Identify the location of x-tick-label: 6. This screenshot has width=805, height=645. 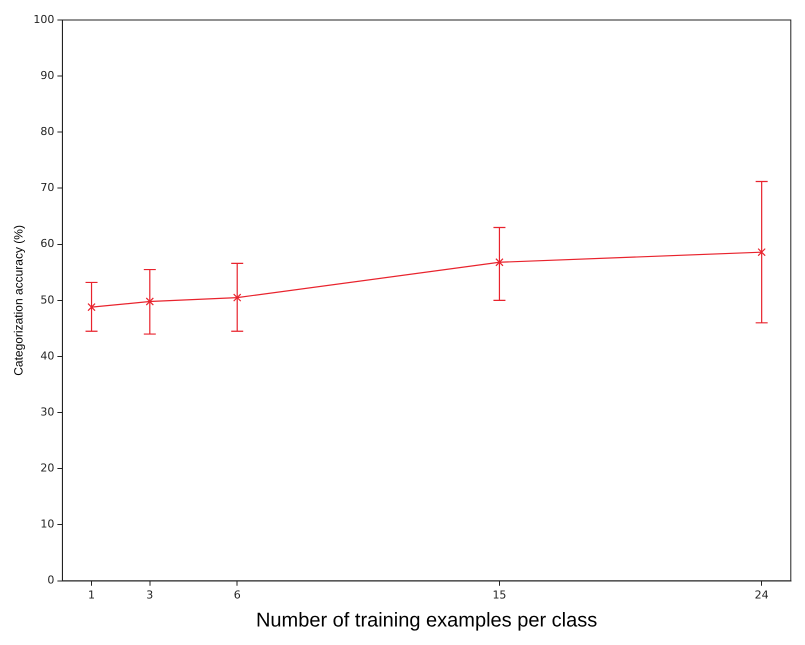
(237, 595).